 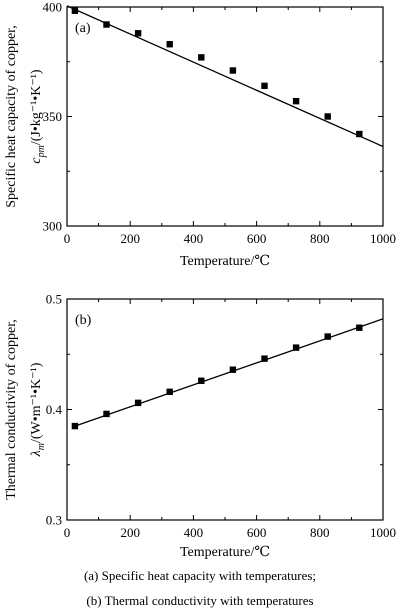 I want to click on y-axis-title-line2: cpm/(J•kg⁻¹•K⁻¹), so click(x=38, y=116).